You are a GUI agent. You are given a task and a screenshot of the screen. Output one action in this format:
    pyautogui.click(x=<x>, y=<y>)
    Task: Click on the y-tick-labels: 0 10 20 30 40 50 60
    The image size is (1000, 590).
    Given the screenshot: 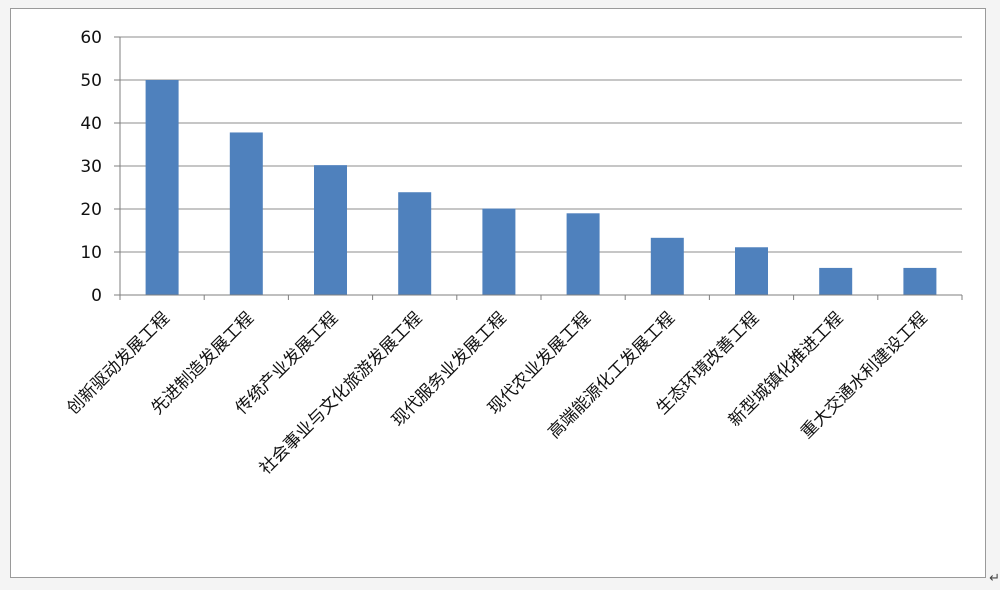 What is the action you would take?
    pyautogui.click(x=91, y=167)
    